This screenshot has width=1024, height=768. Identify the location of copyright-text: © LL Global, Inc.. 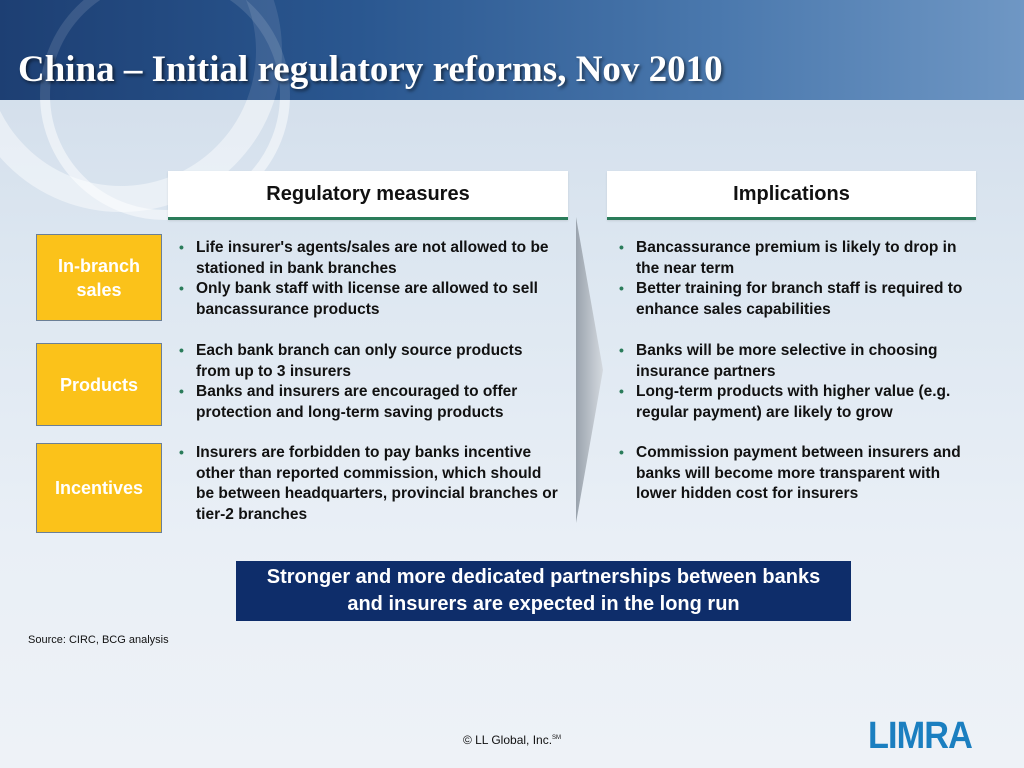
(507, 740).